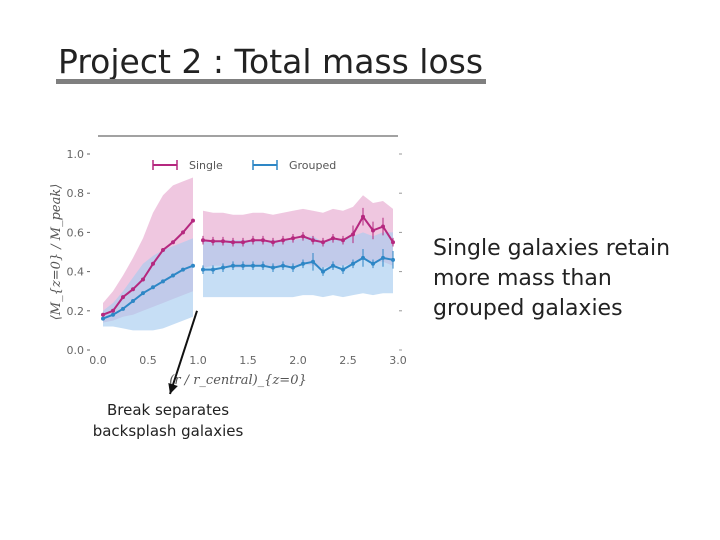 This screenshot has width=720, height=540. Describe the element at coordinates (298, 360) in the screenshot. I see `x-tick-label: 2.0` at that location.